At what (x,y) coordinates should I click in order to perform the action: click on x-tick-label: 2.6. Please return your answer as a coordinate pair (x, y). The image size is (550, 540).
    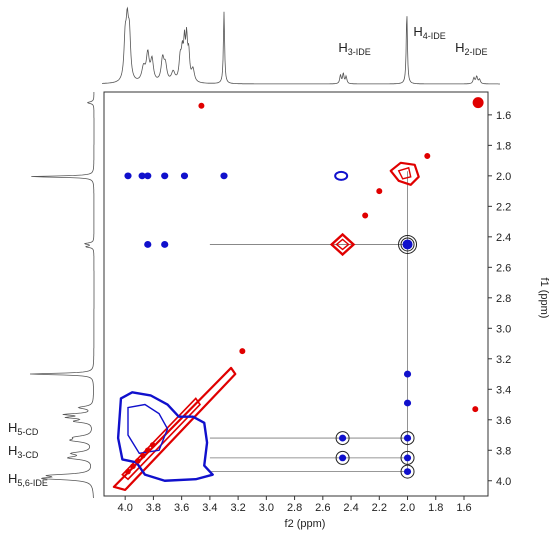
    Looking at the image, I should click on (322, 508).